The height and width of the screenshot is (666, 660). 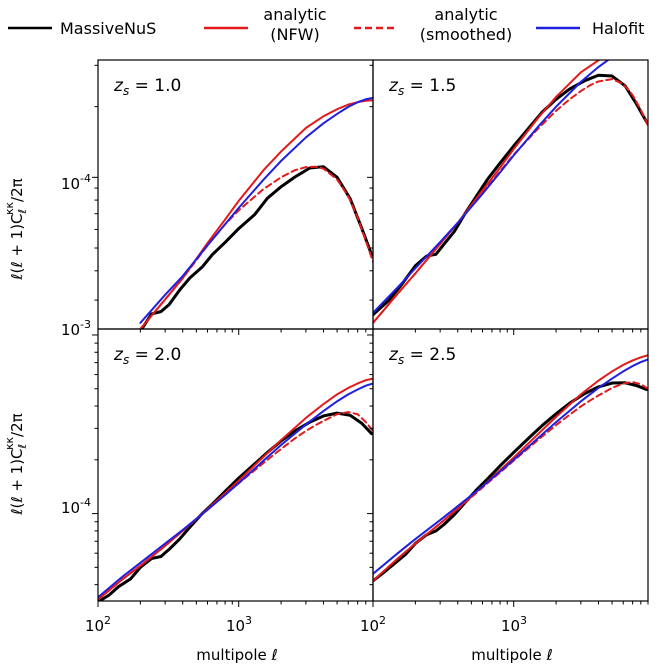 I want to click on legend-label: MassiveNuS, so click(x=108, y=28).